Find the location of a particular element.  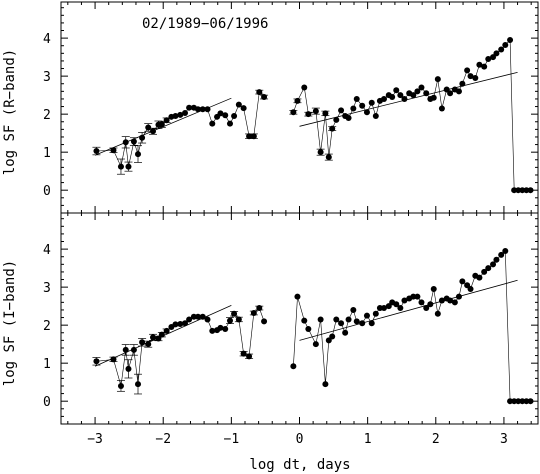

r-band-ytick-label: 2 is located at coordinates (47, 115).